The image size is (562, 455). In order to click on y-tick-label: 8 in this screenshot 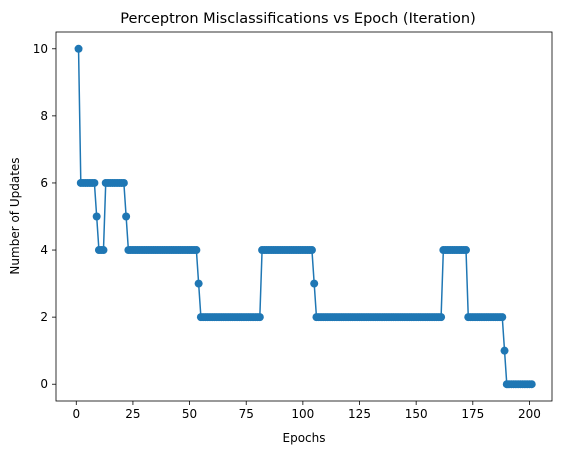, I will do `click(44, 116)`.